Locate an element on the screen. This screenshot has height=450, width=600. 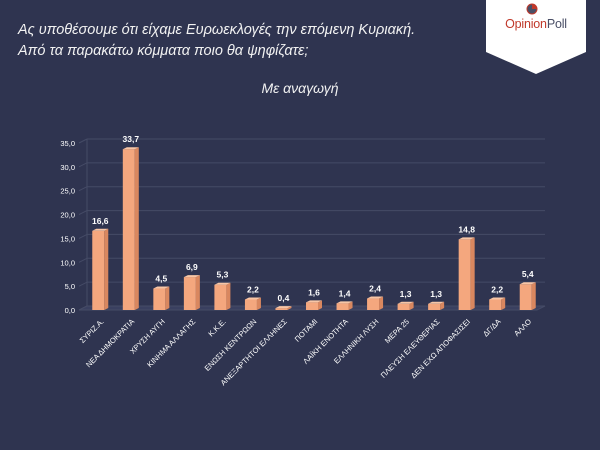
x-tick-label: ΣΥΡΙΖ.Α. is located at coordinates (92, 331).